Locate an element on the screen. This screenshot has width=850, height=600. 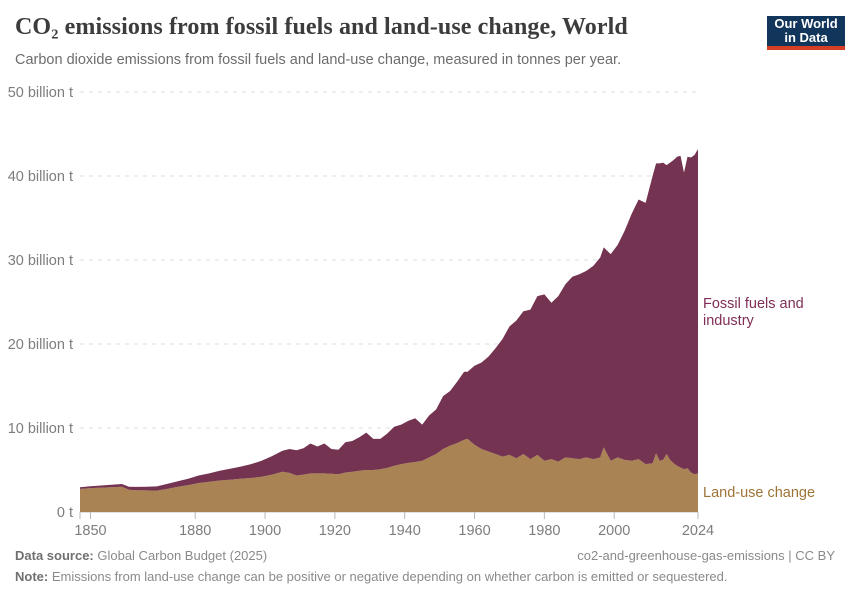
y-axis-tick-label: 10 billion t is located at coordinates (40, 429).